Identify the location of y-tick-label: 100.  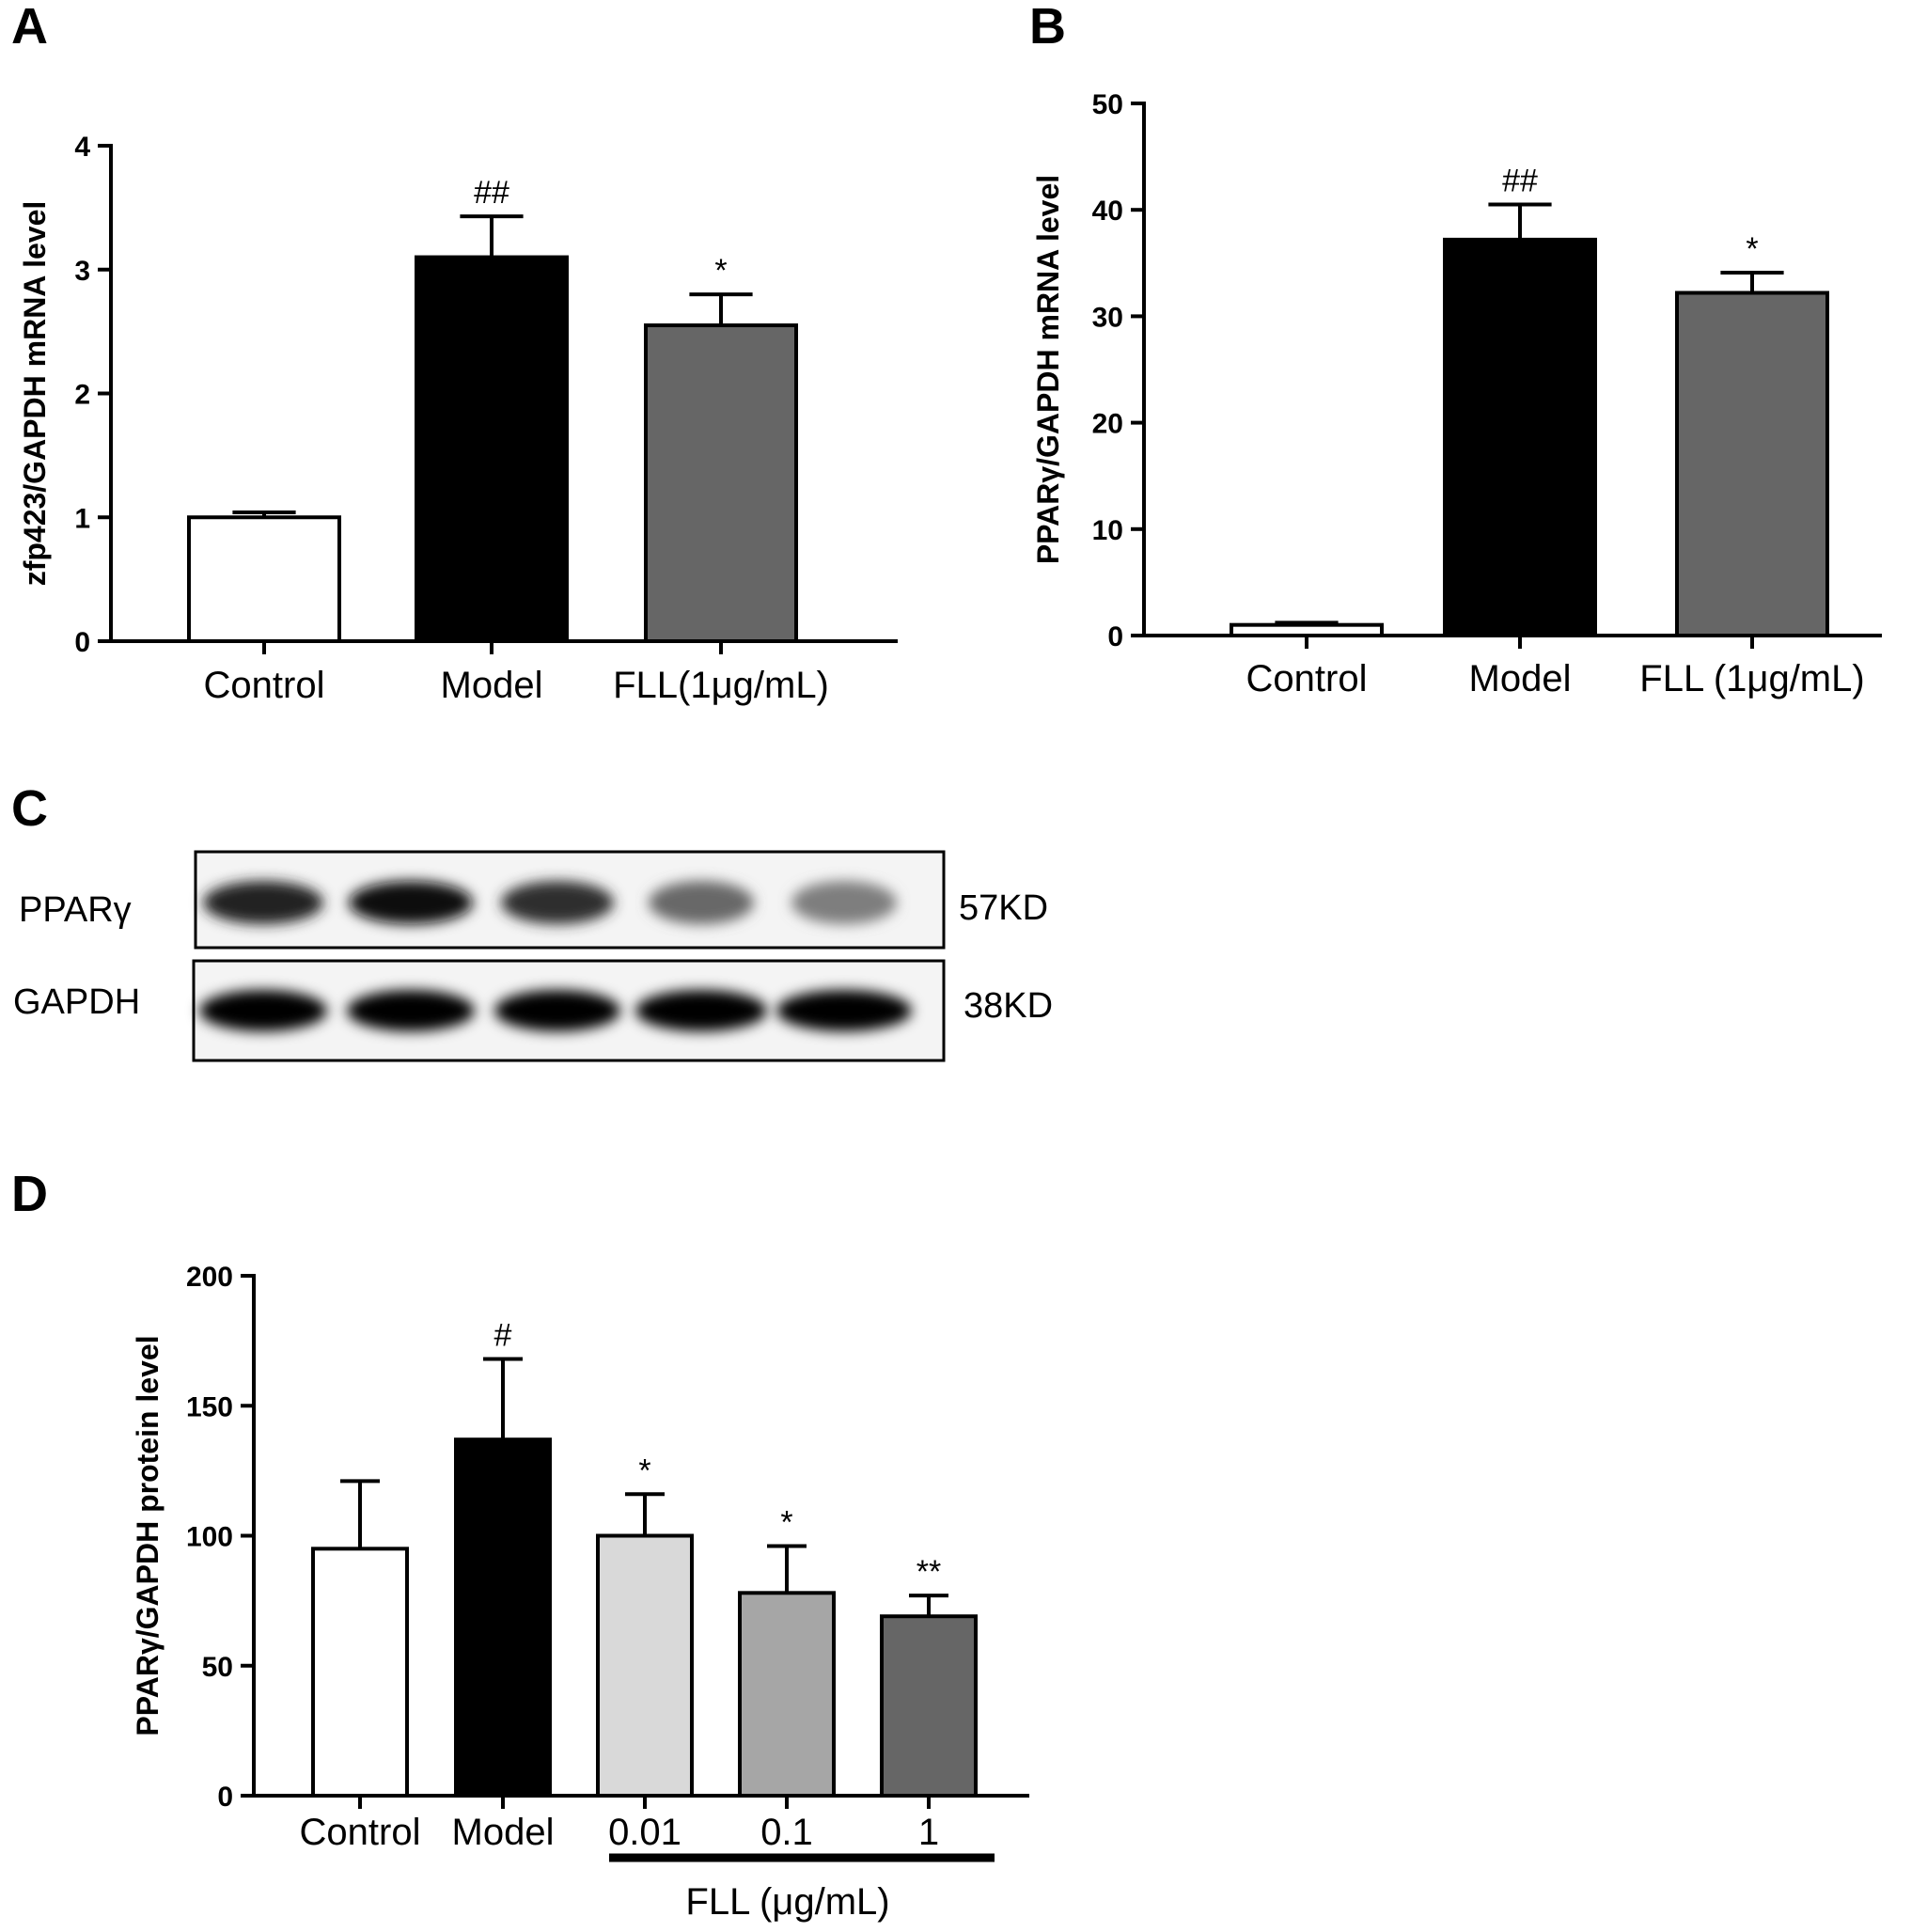
(209, 1537).